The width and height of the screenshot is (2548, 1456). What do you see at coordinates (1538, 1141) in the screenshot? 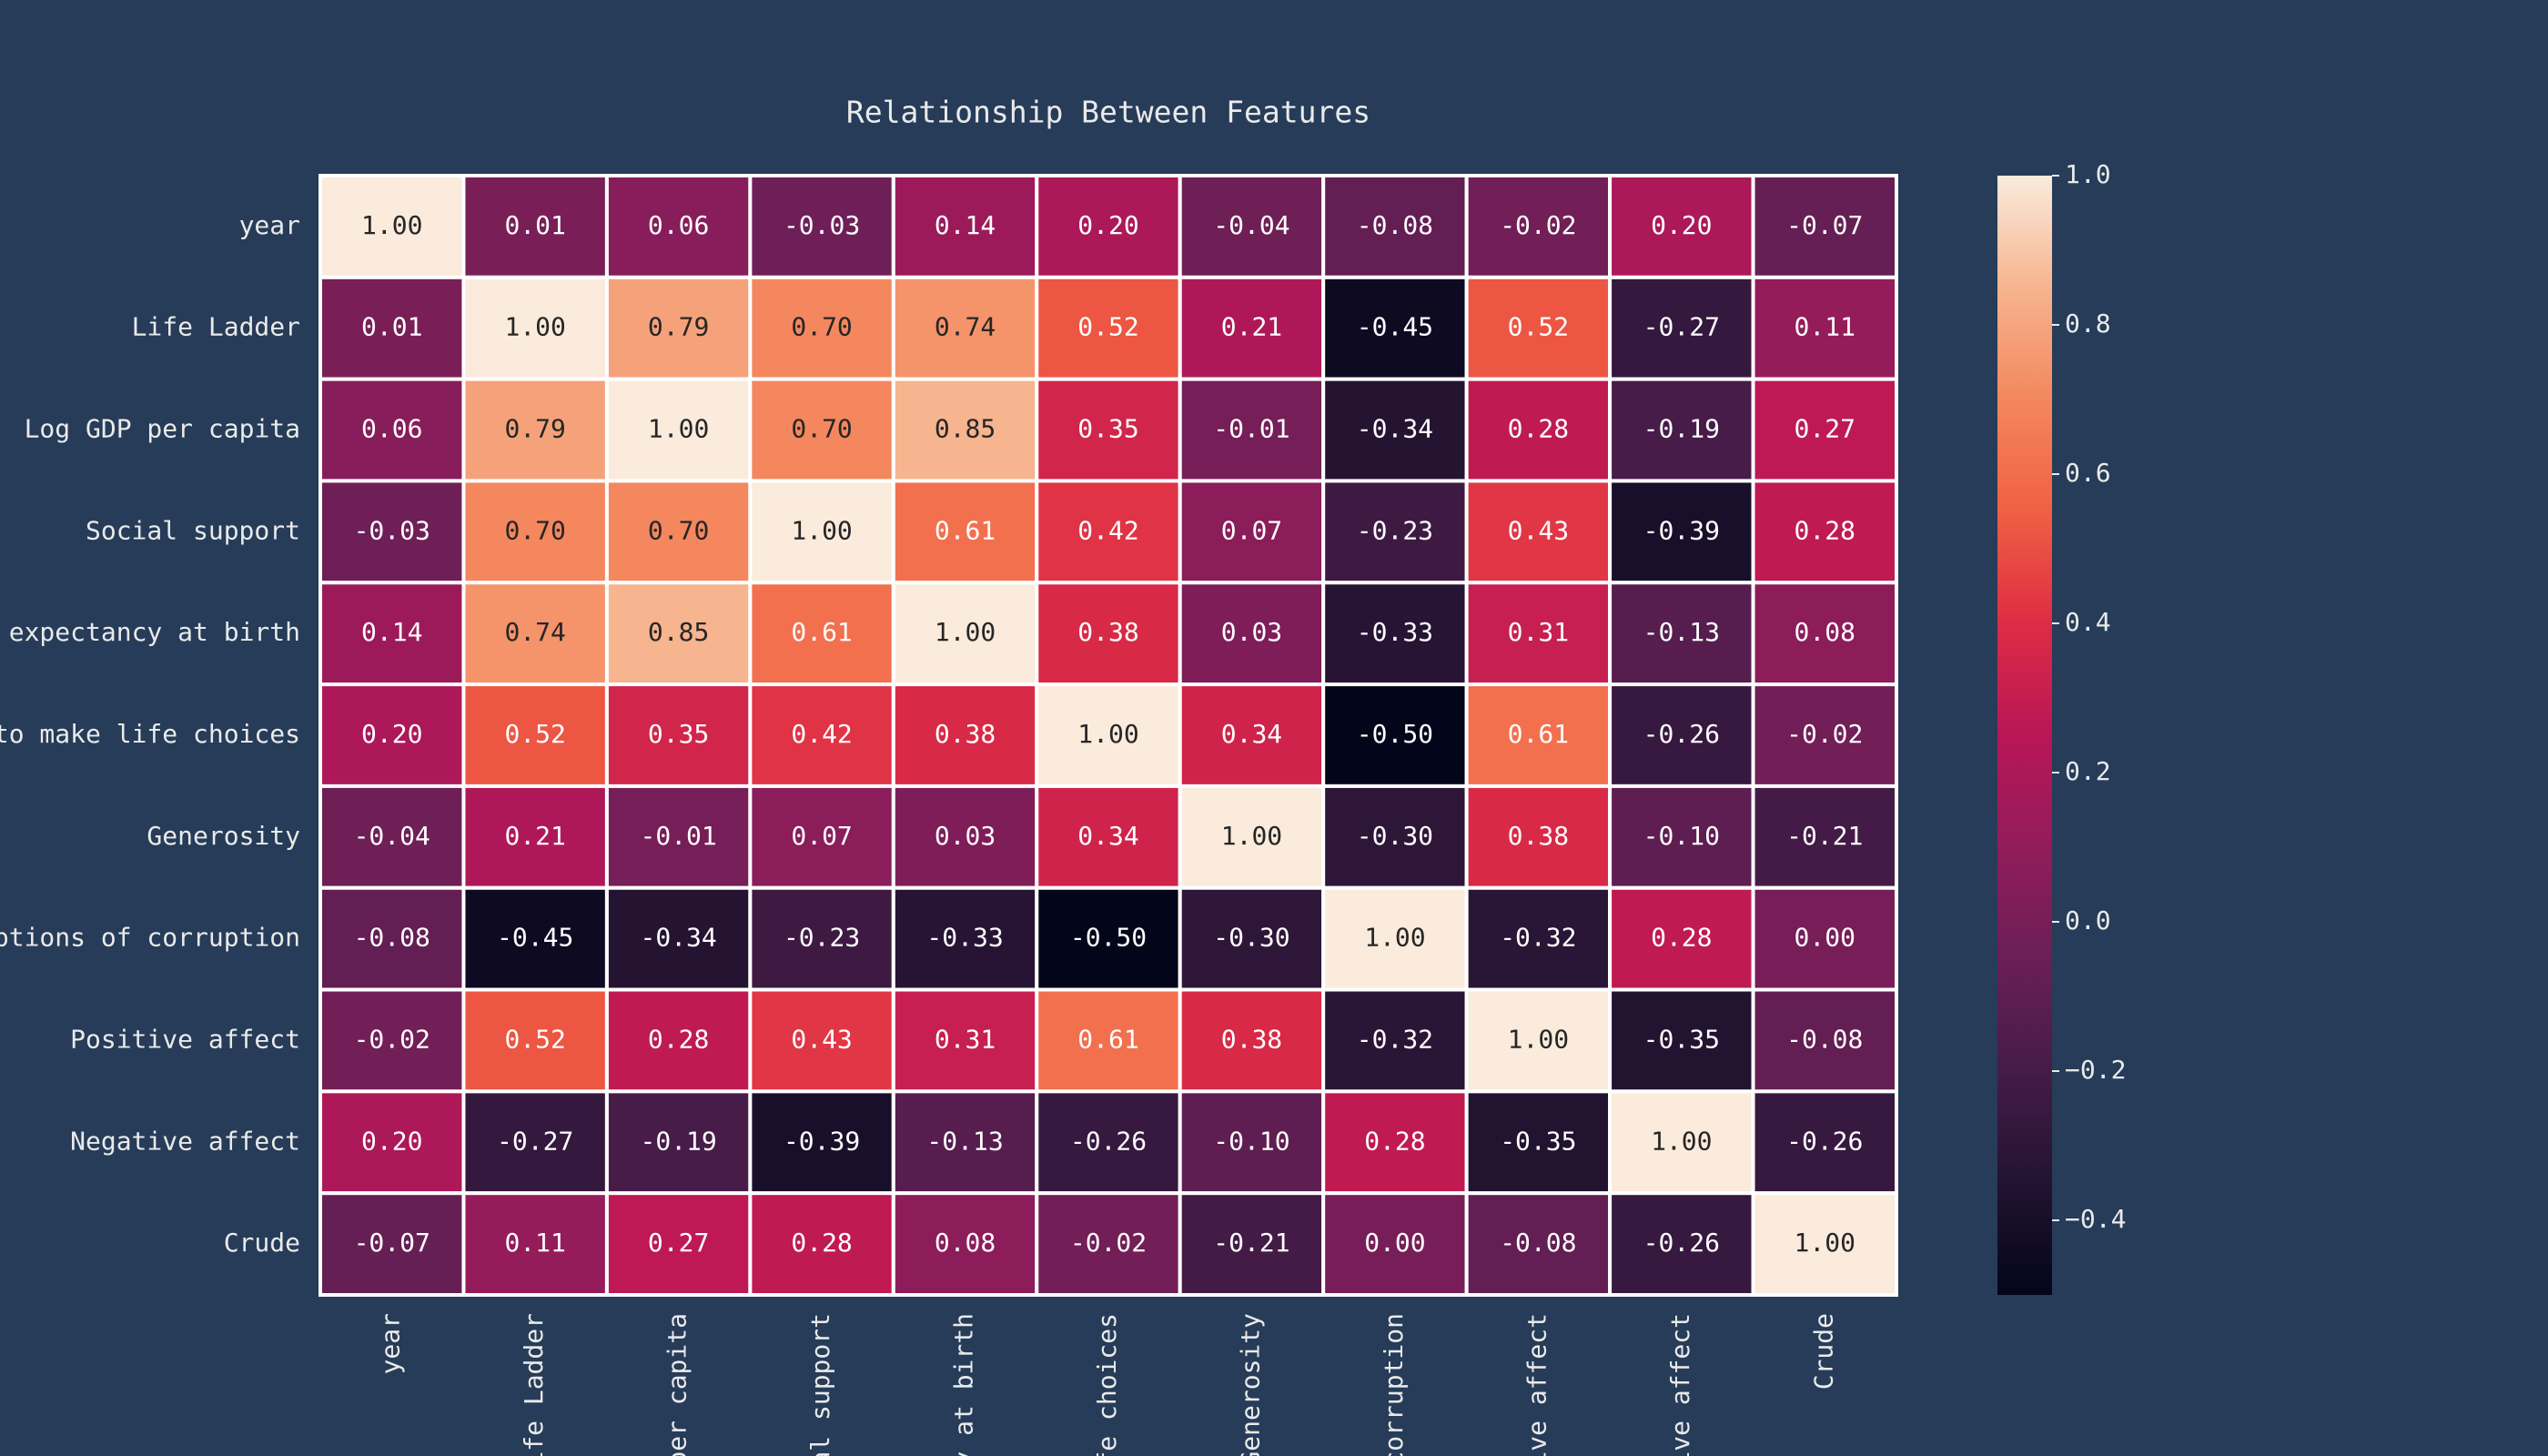
I see `cell-label: -0.35` at bounding box center [1538, 1141].